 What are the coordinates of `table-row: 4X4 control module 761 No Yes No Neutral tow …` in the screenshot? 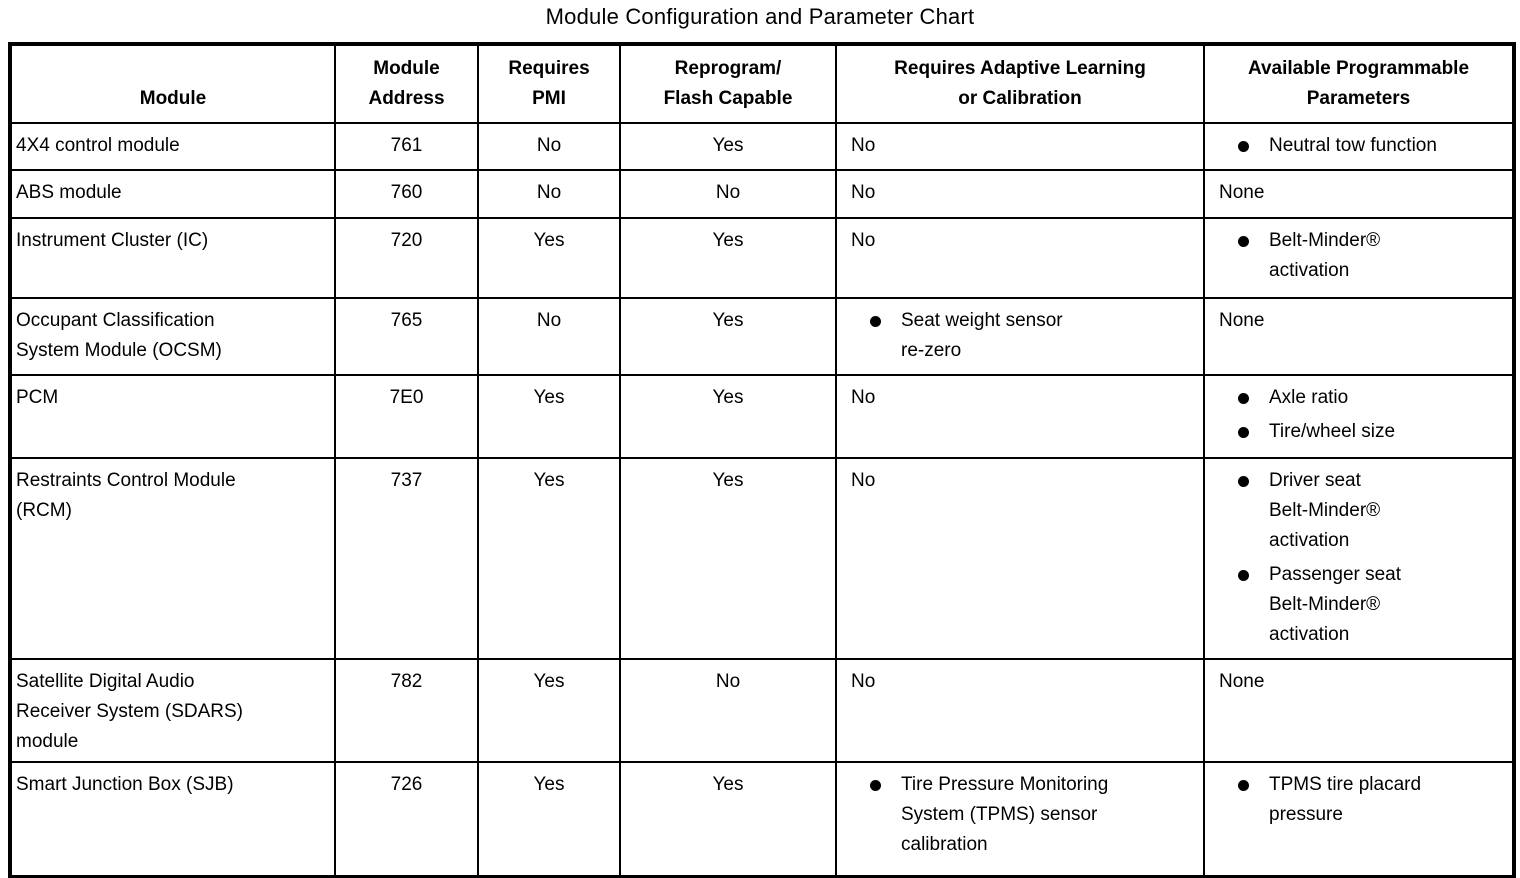 It's located at (762, 146).